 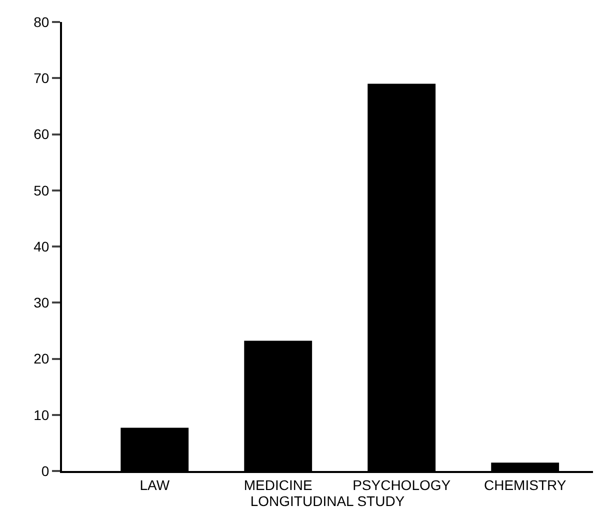 I want to click on y-tick-label: 10, so click(x=42, y=414).